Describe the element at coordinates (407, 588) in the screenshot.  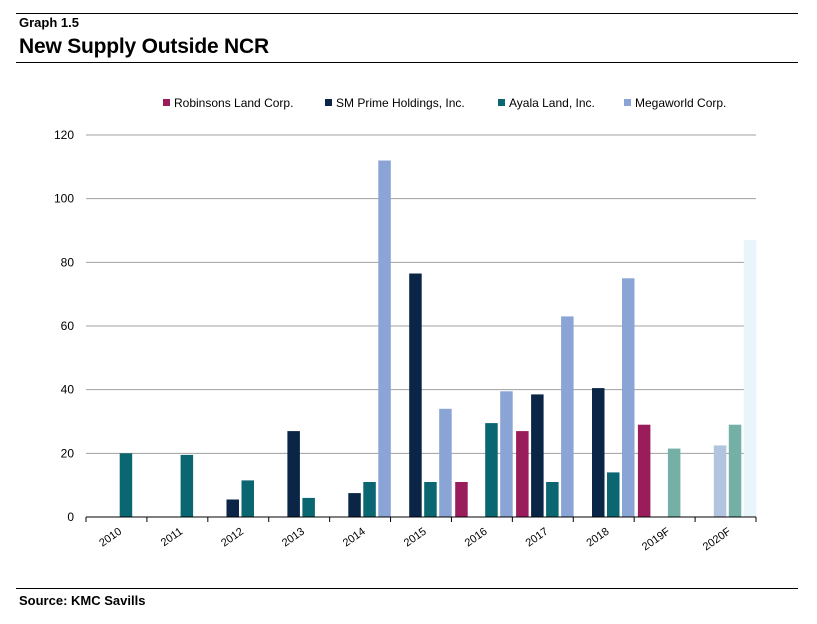
I see `footer-rule` at that location.